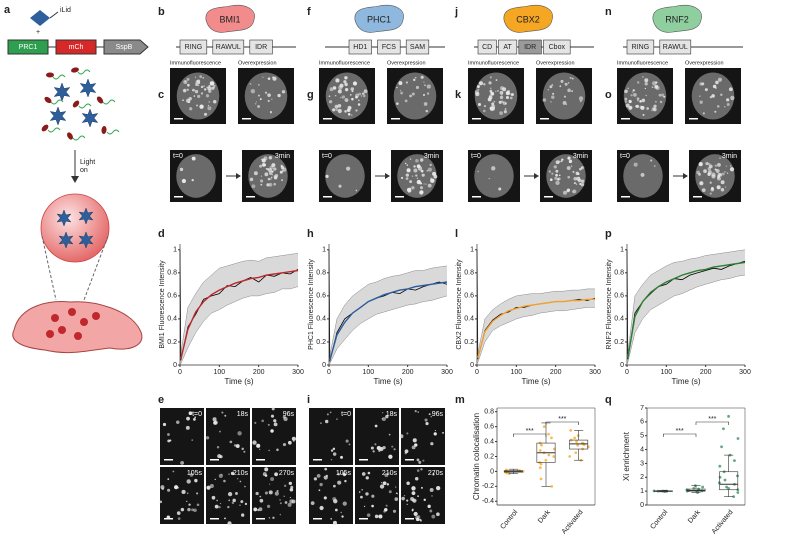 The image size is (799, 543). Describe the element at coordinates (406, 63) in the screenshot. I see `image-caption: Overexpression` at that location.